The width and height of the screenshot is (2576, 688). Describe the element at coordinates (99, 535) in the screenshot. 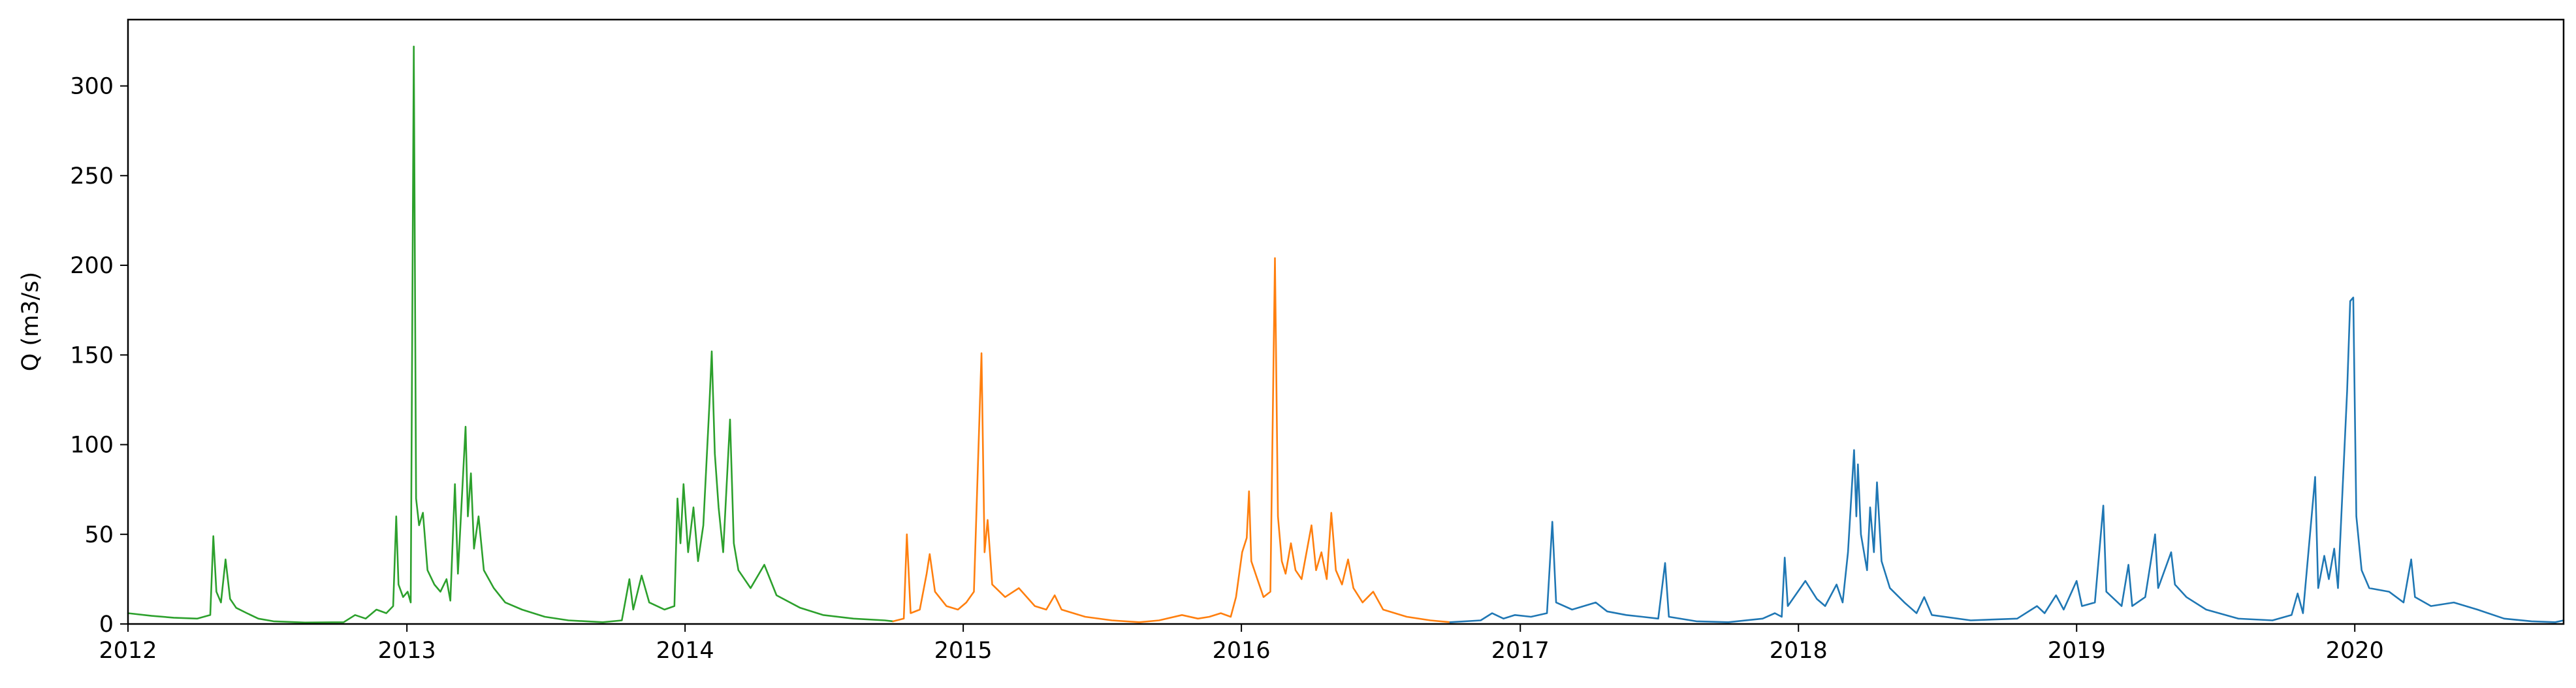

I see `y-tick-label: 50` at that location.